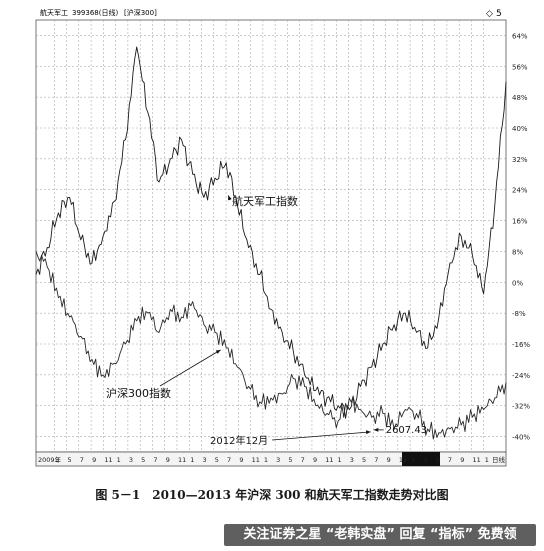 The height and width of the screenshot is (551, 544). I want to click on y-tick-label: 16%, so click(520, 222).